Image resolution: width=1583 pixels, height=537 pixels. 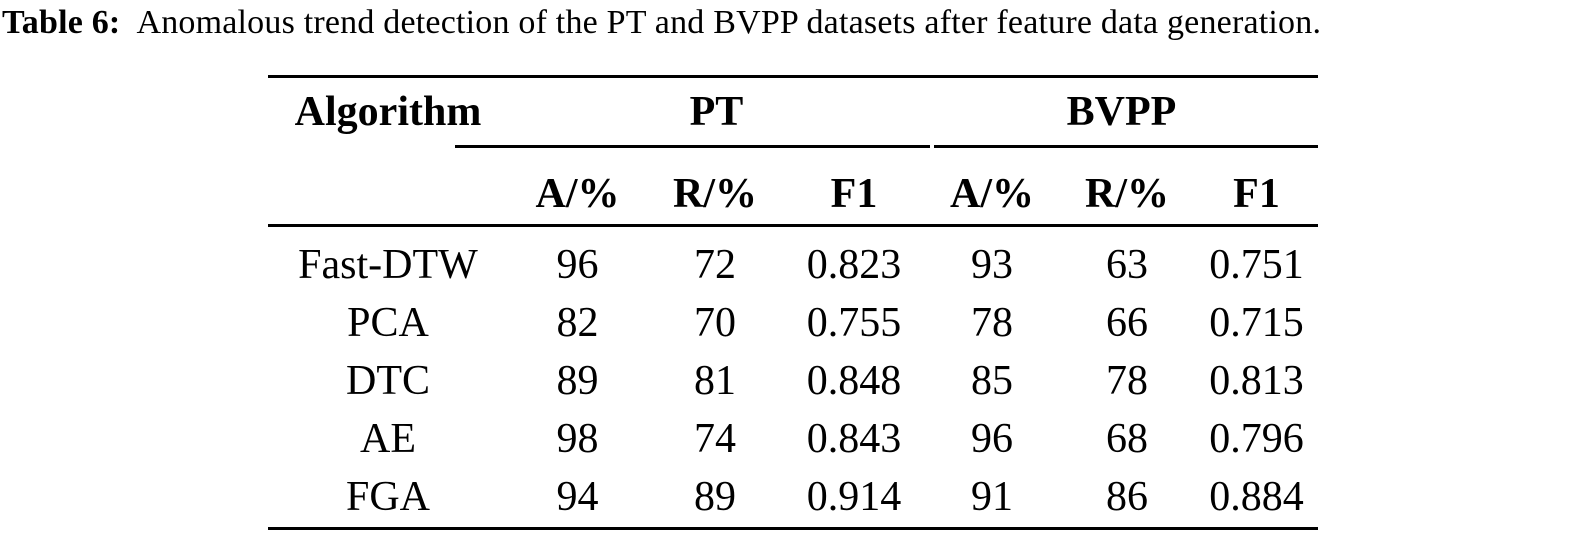 What do you see at coordinates (793, 323) in the screenshot?
I see `table-row: PCA 82 70 0.755 78 66 0.715` at bounding box center [793, 323].